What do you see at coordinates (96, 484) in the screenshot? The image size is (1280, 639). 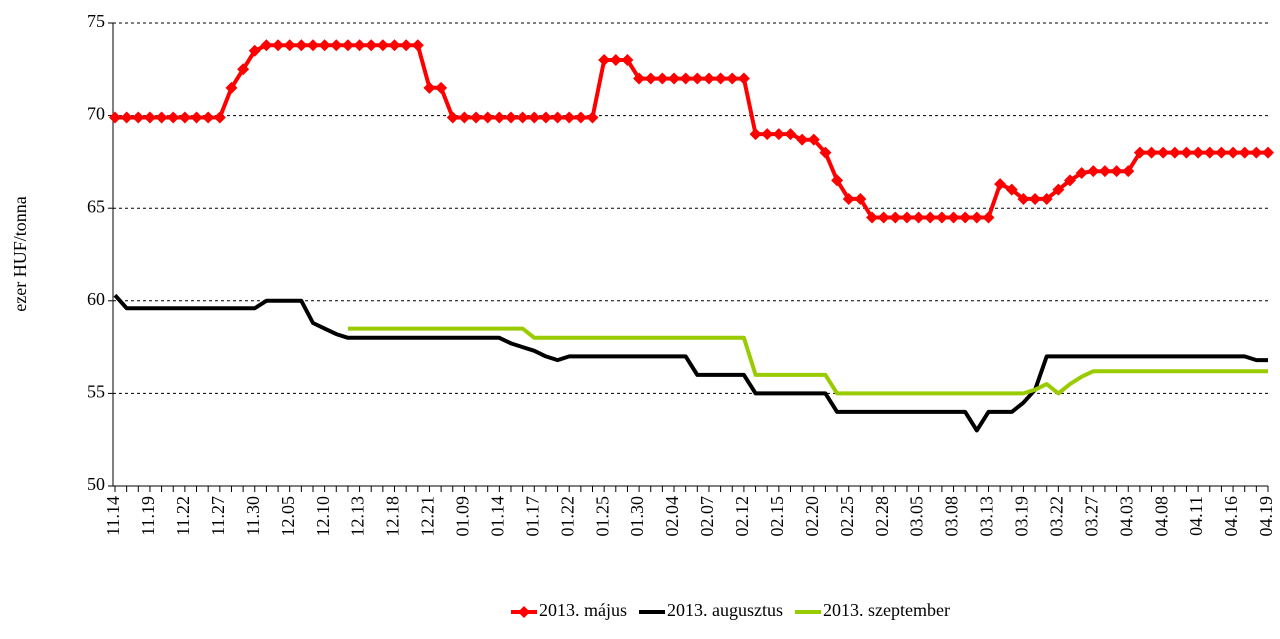 I see `y-tick-label: 50` at bounding box center [96, 484].